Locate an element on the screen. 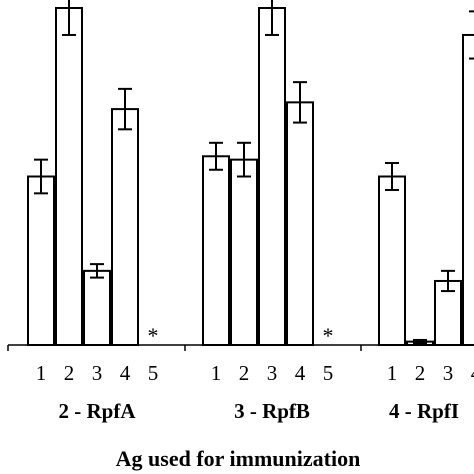  tick-label-g2-3: 3 is located at coordinates (272, 373).